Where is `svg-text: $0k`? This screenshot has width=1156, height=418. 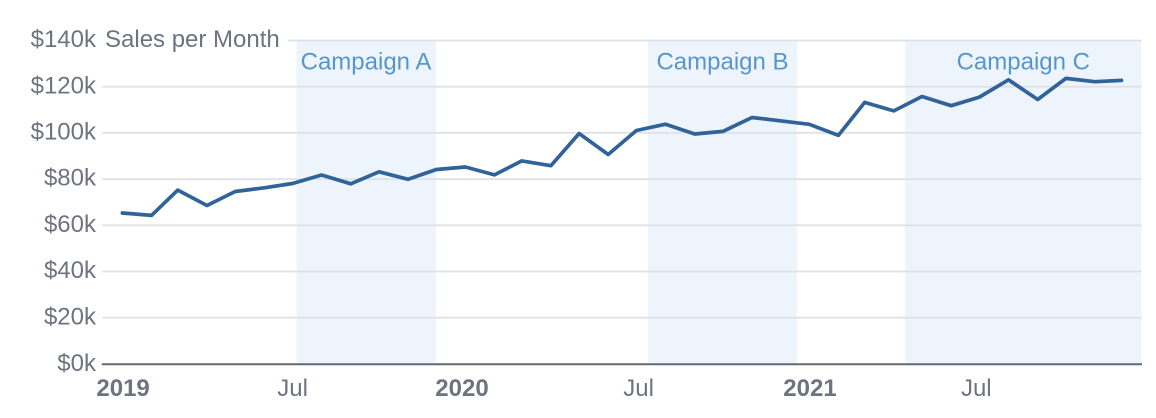 svg-text: $0k is located at coordinates (77, 363).